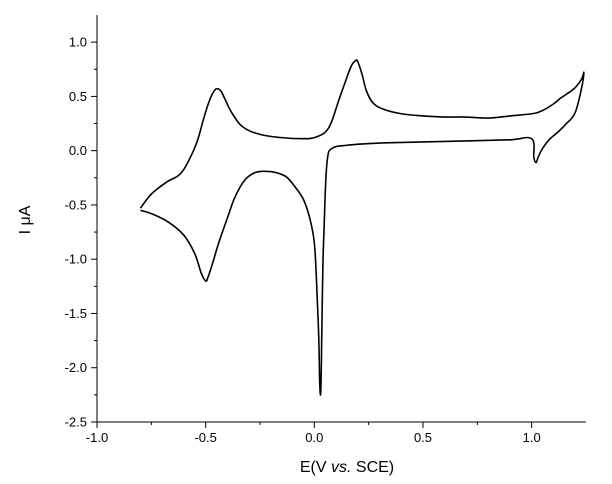  Describe the element at coordinates (78, 96) in the screenshot. I see `y-tick-label: 0.5` at that location.